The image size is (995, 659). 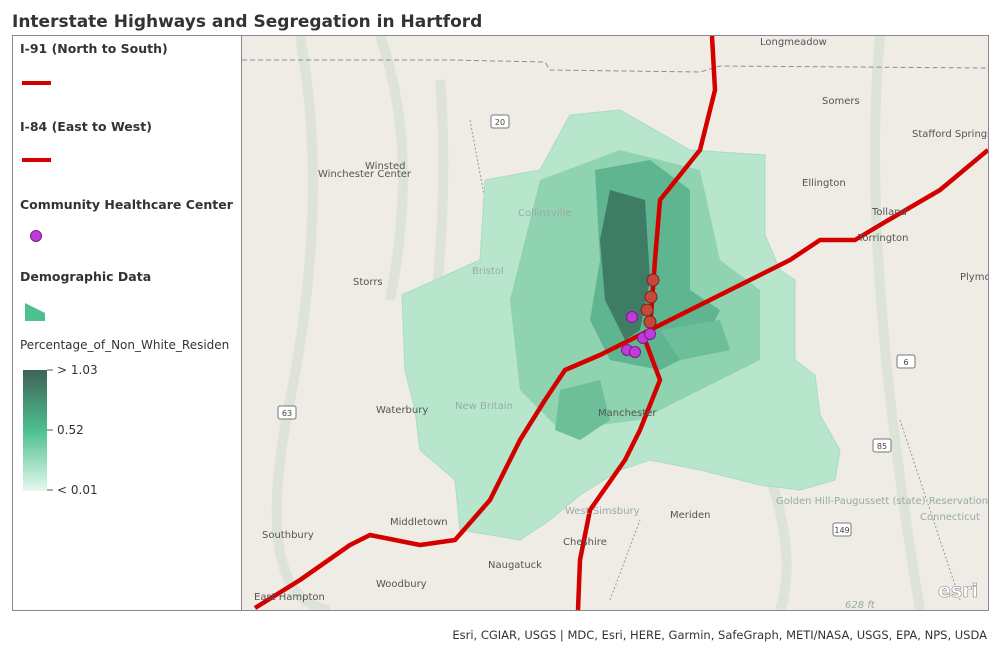 I want to click on place-label: Collinsville, so click(x=544, y=213).